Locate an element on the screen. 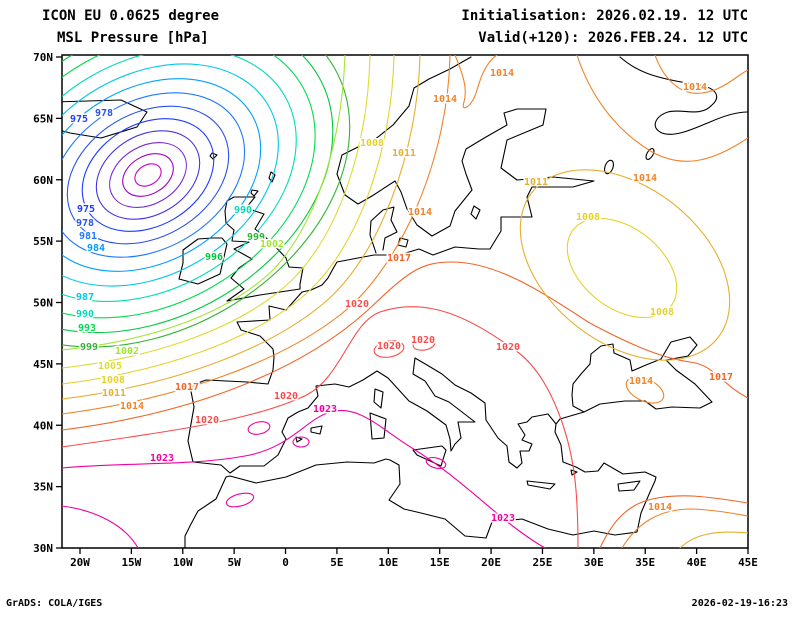  contour-label: 975 is located at coordinates (79, 119).